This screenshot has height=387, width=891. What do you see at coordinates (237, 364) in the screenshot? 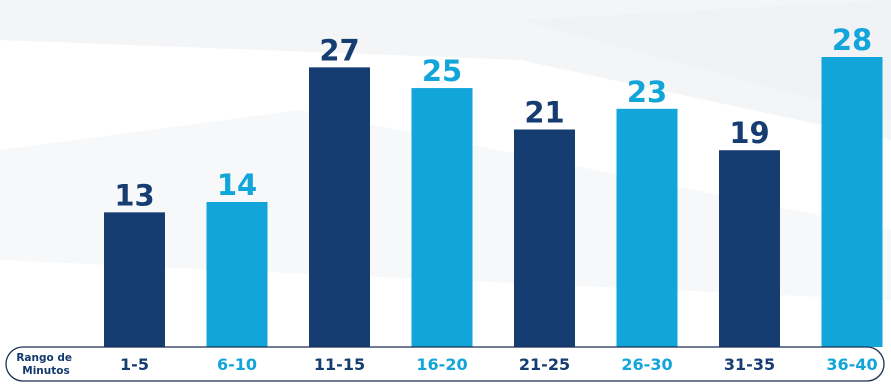
I see `category-label-6-10: 6-10` at bounding box center [237, 364].